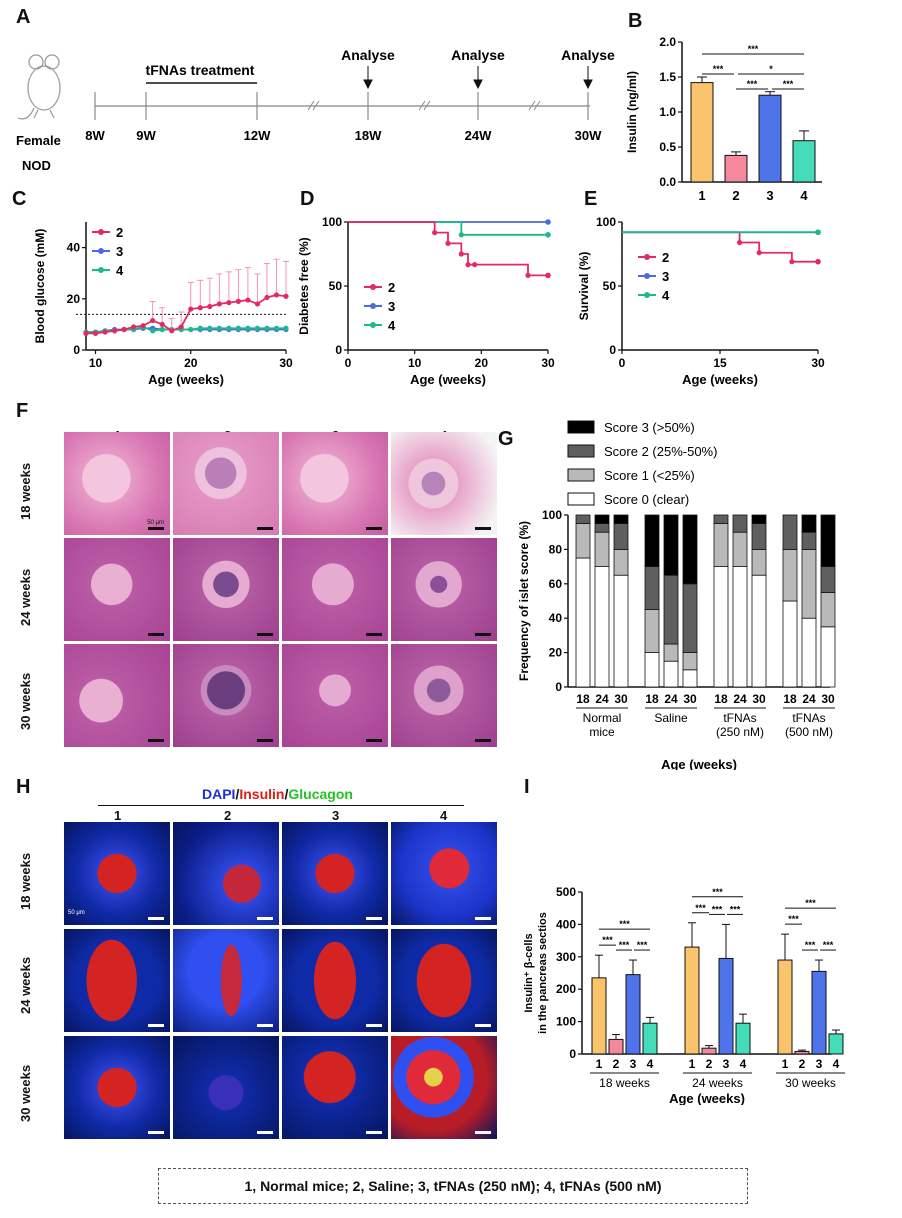  Describe the element at coordinates (558, 687) in the screenshot. I see `y-tick-label: 0` at that location.